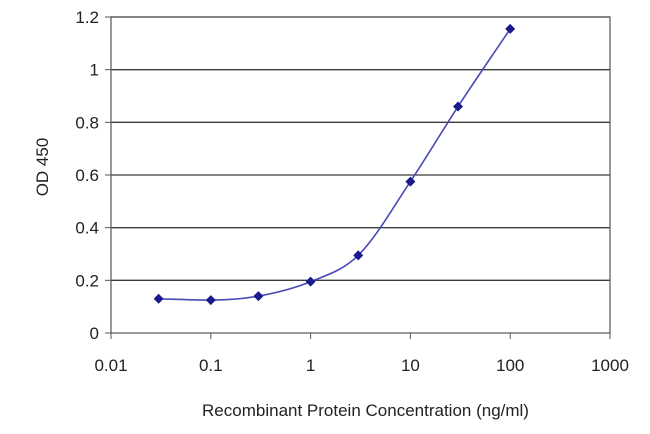  I want to click on y-tick-label: 1.2, so click(87, 17).